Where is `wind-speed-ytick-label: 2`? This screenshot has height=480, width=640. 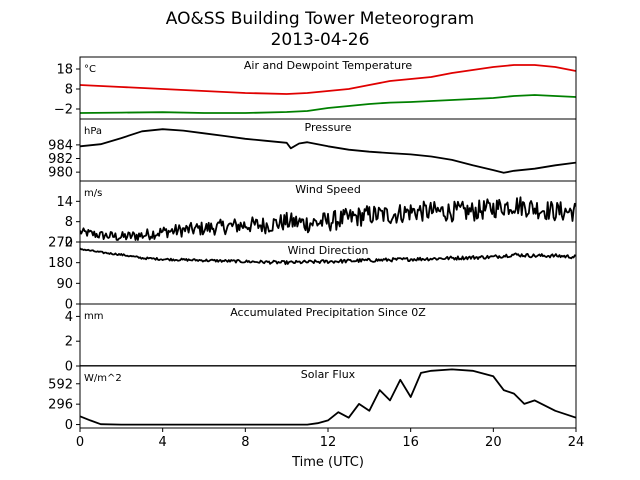 wind-speed-ytick-label: 2 is located at coordinates (69, 243).